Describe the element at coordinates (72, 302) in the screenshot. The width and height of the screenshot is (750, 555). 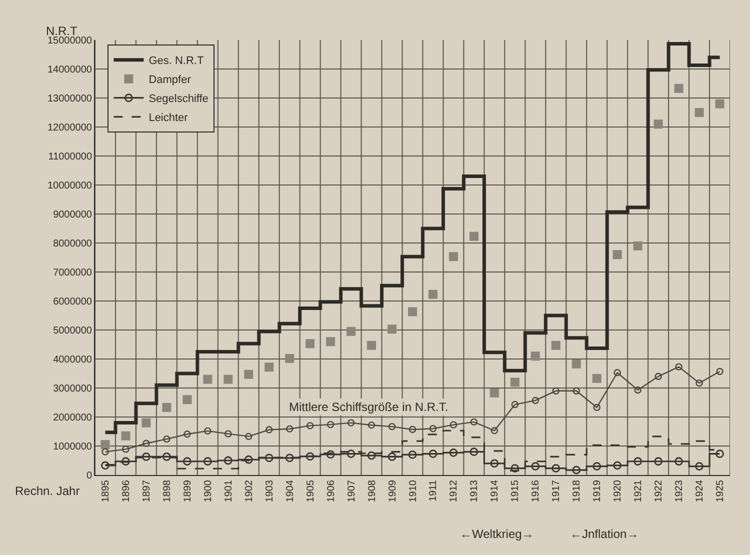
I see `y-tick-label: 6000000` at that location.